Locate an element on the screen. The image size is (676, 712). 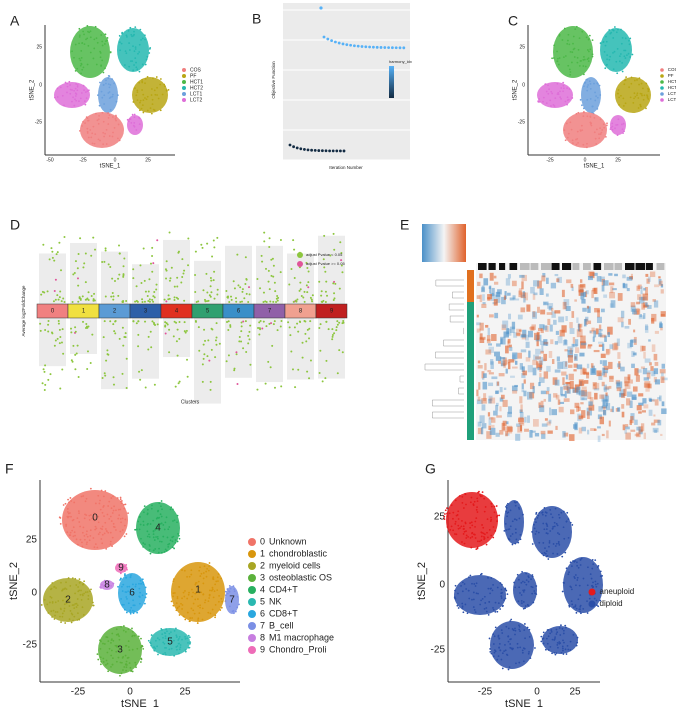
dendrogram is located at coordinates (453, 343).